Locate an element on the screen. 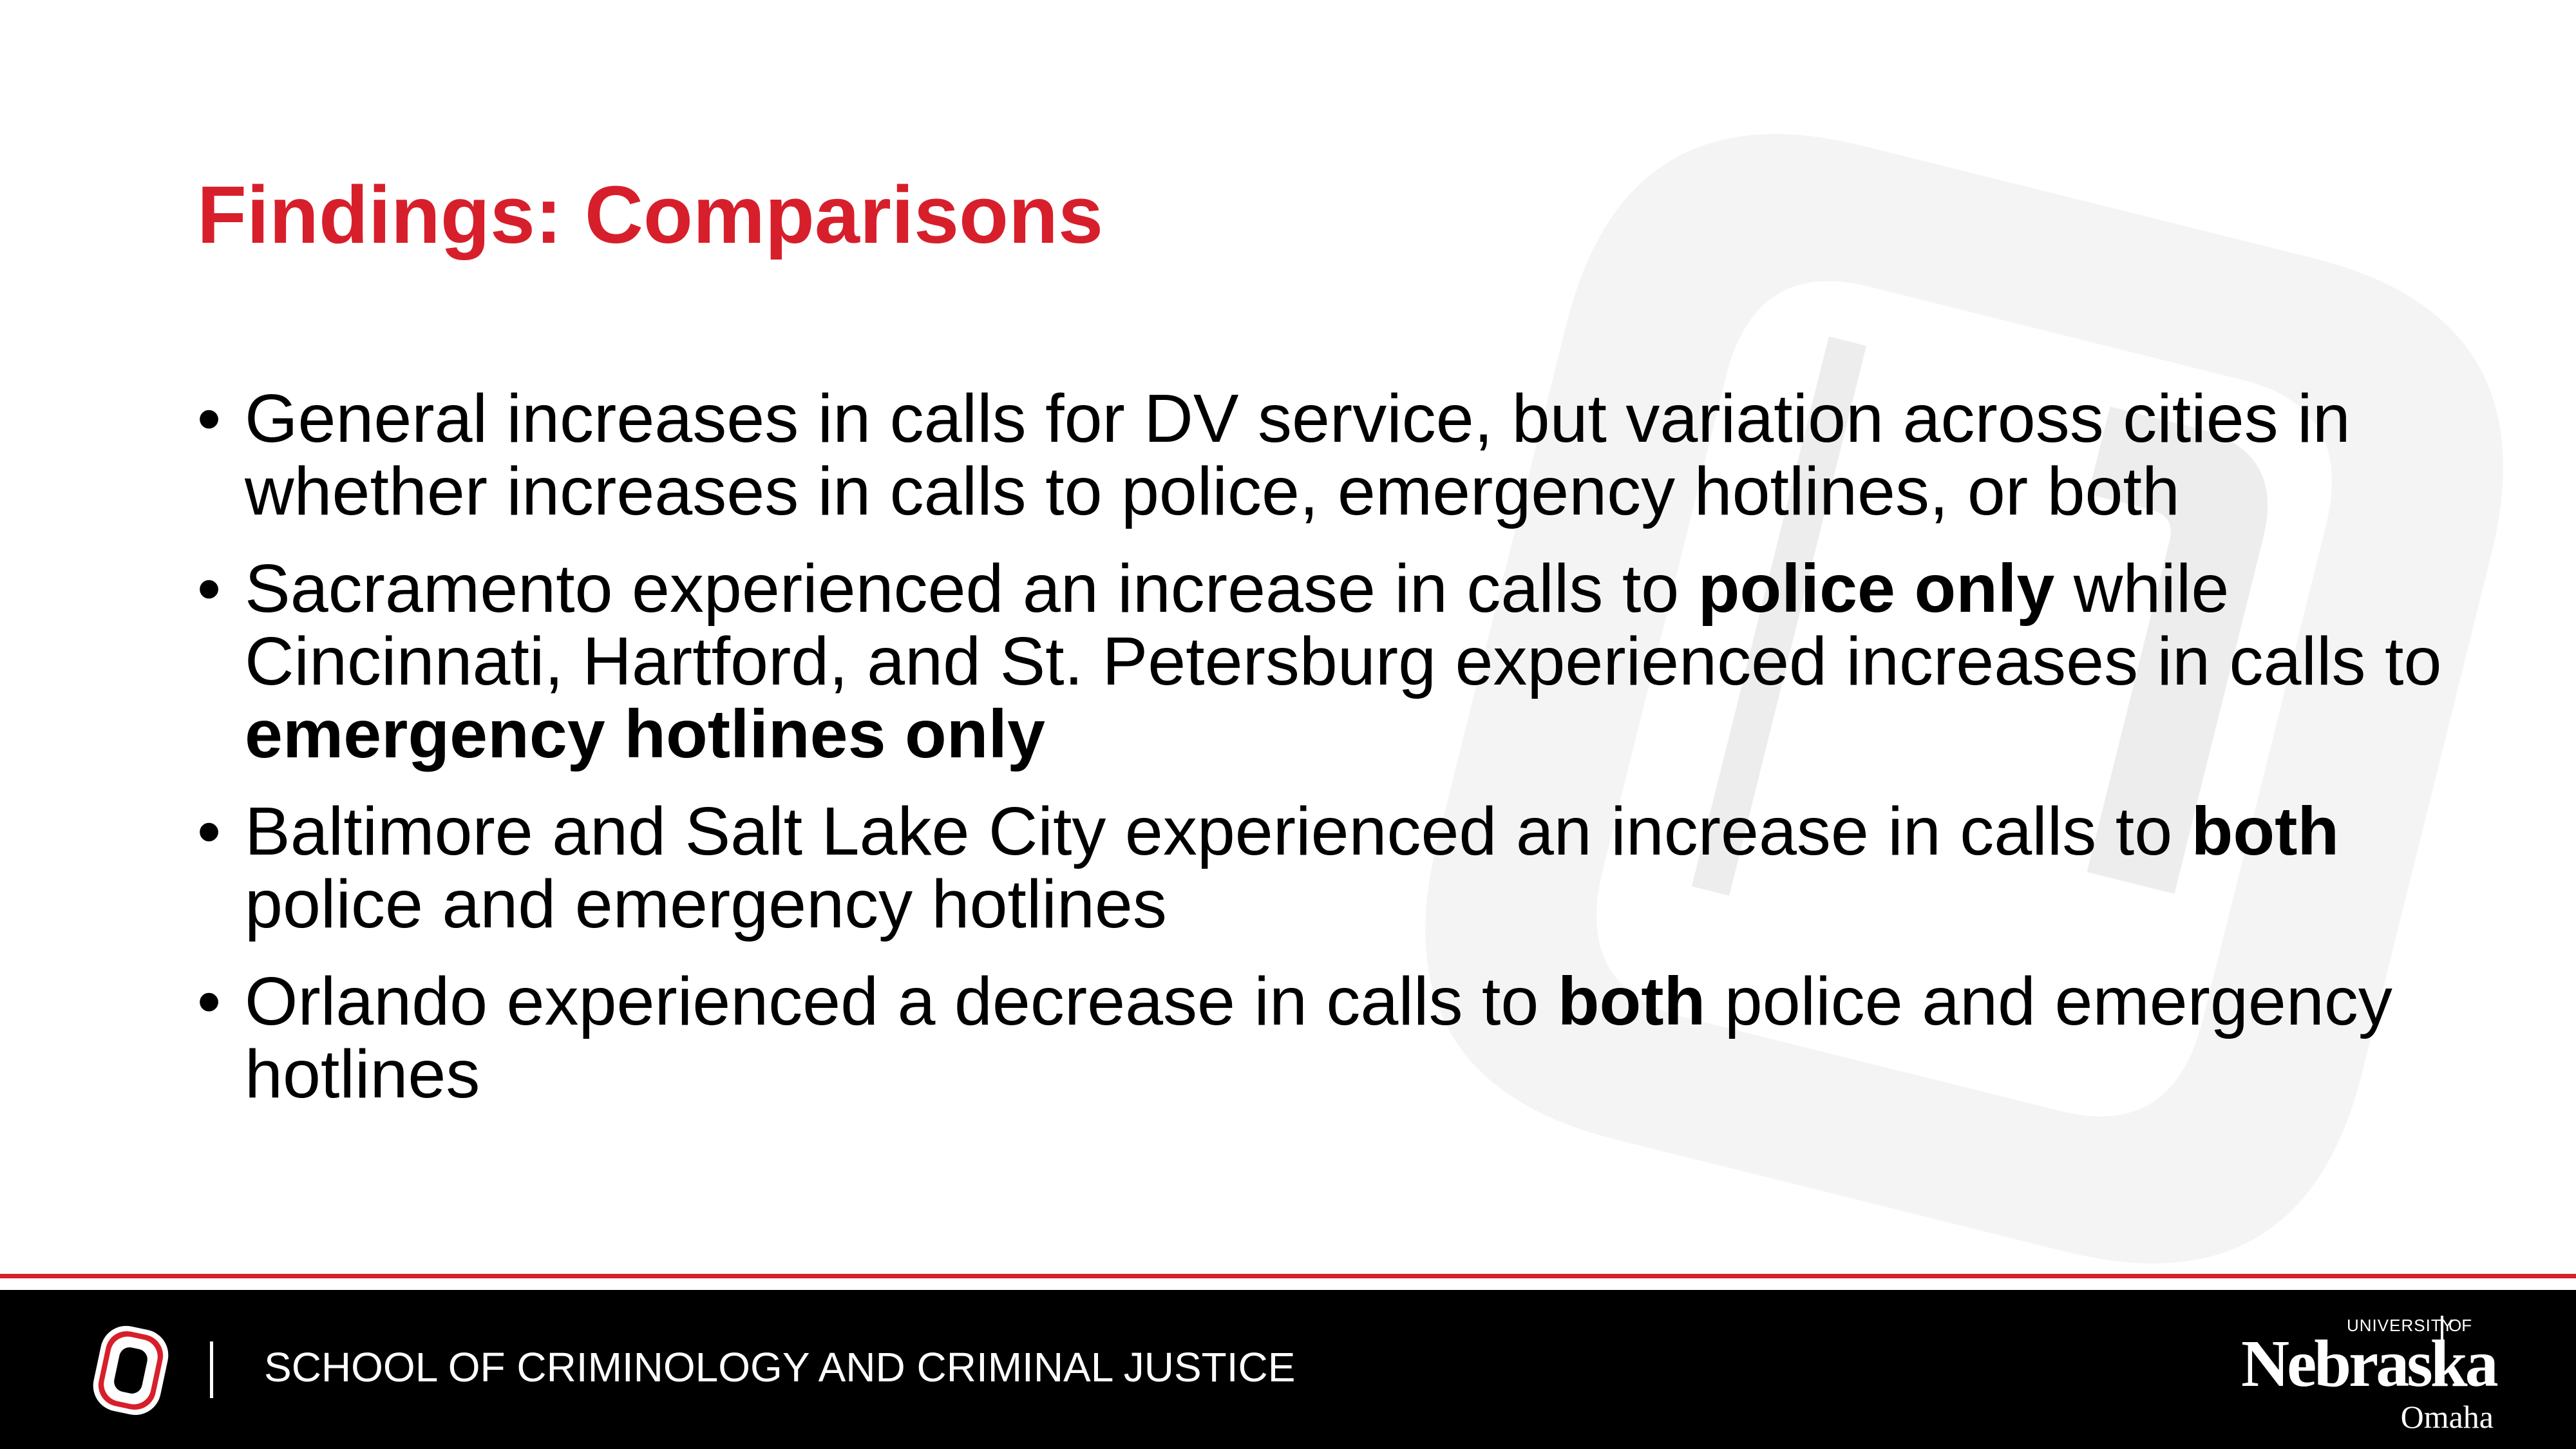  bullet-emphasis: emergency hotlines only is located at coordinates (645, 734).